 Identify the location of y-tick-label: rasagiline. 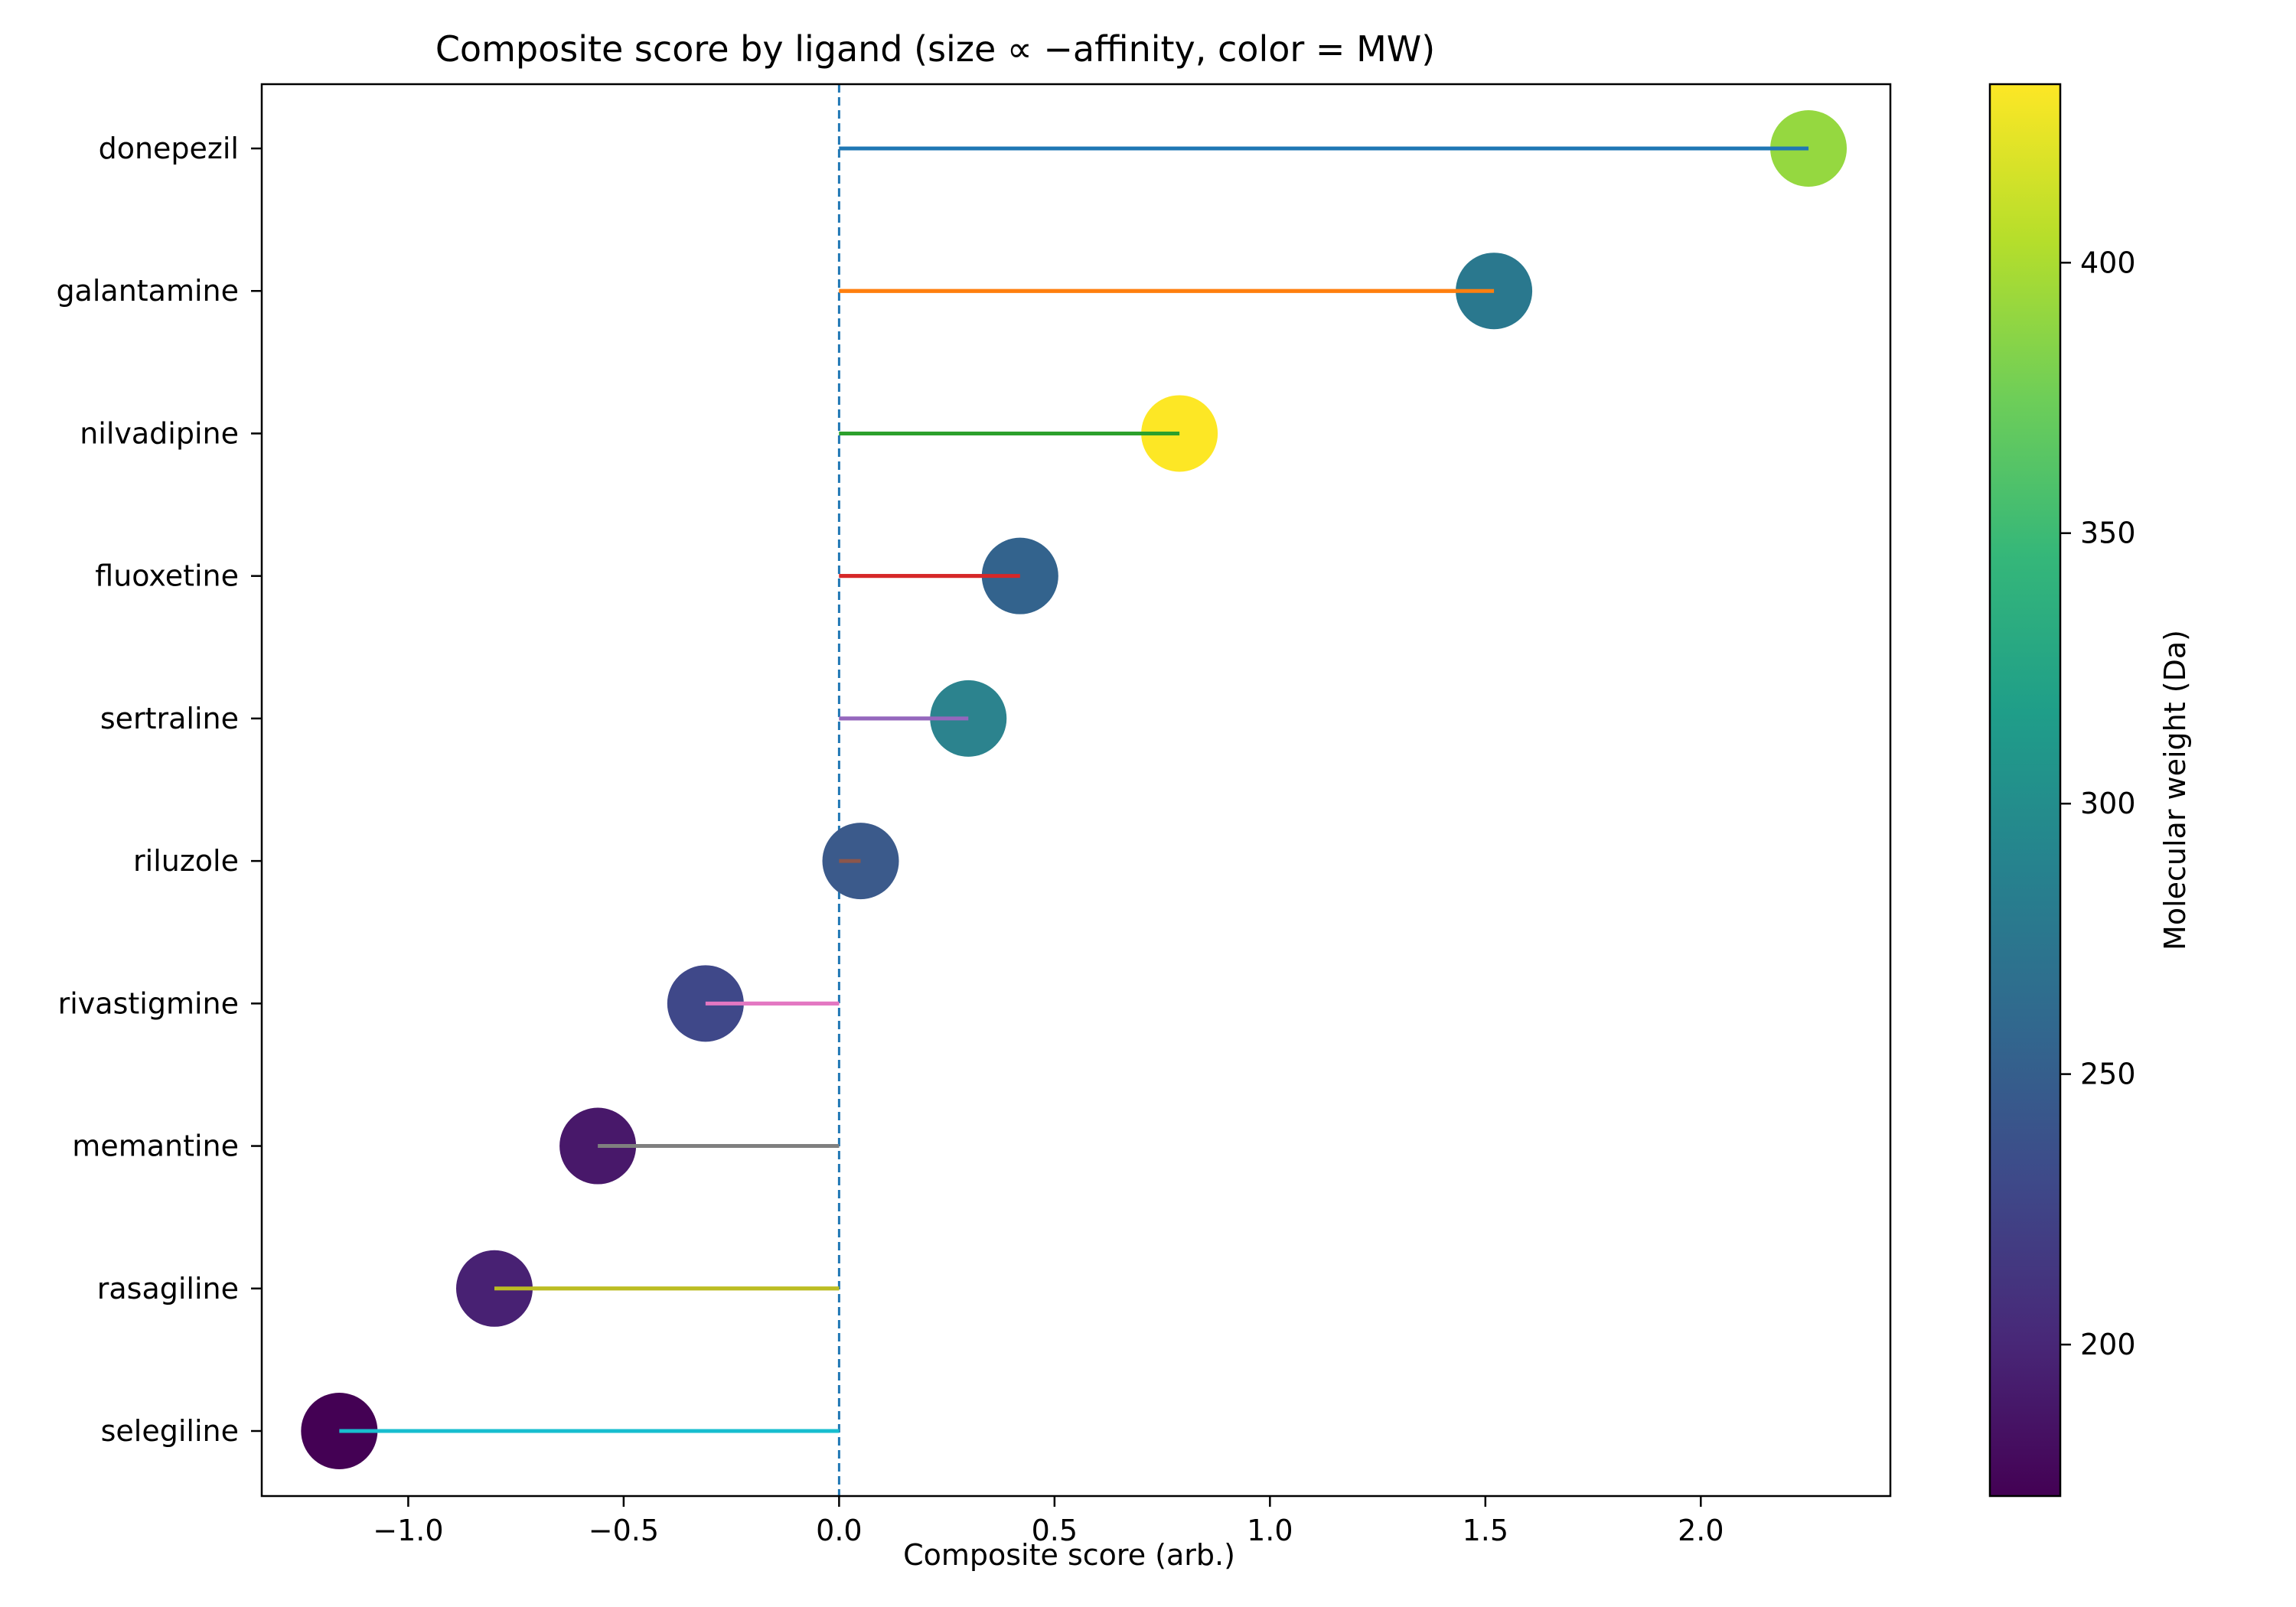
(168, 1288).